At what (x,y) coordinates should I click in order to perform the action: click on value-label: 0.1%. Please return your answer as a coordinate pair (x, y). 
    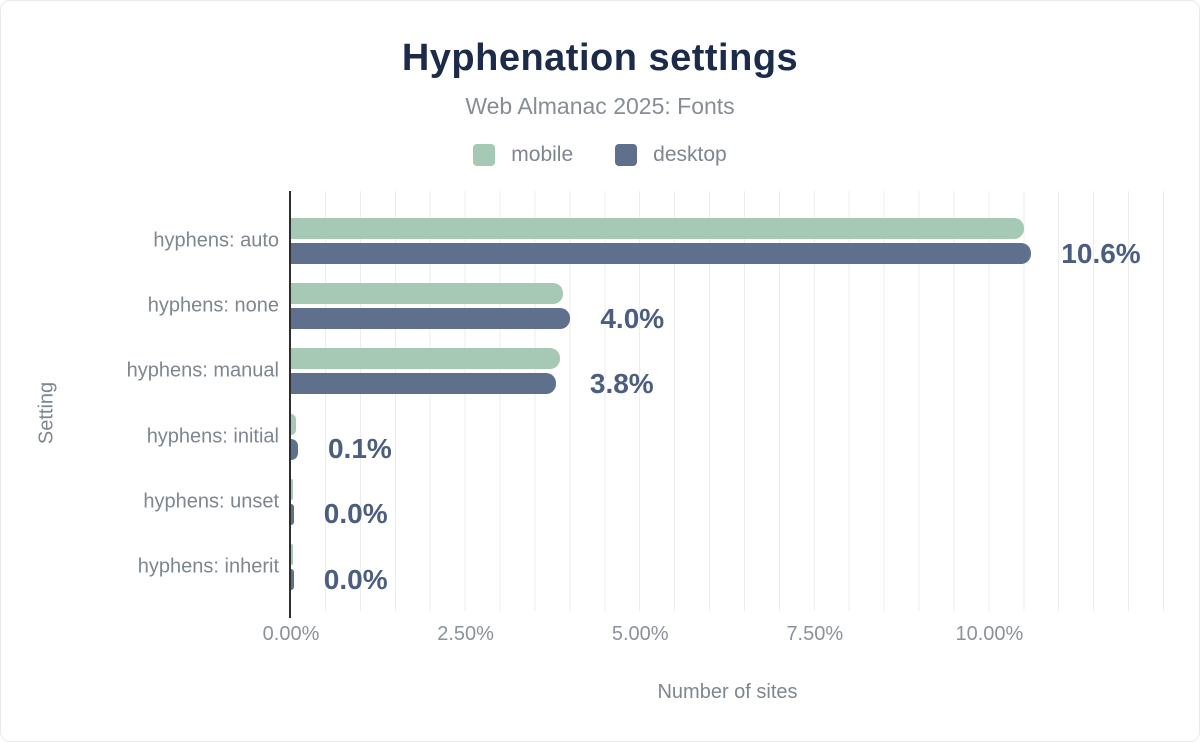
    Looking at the image, I should click on (359, 449).